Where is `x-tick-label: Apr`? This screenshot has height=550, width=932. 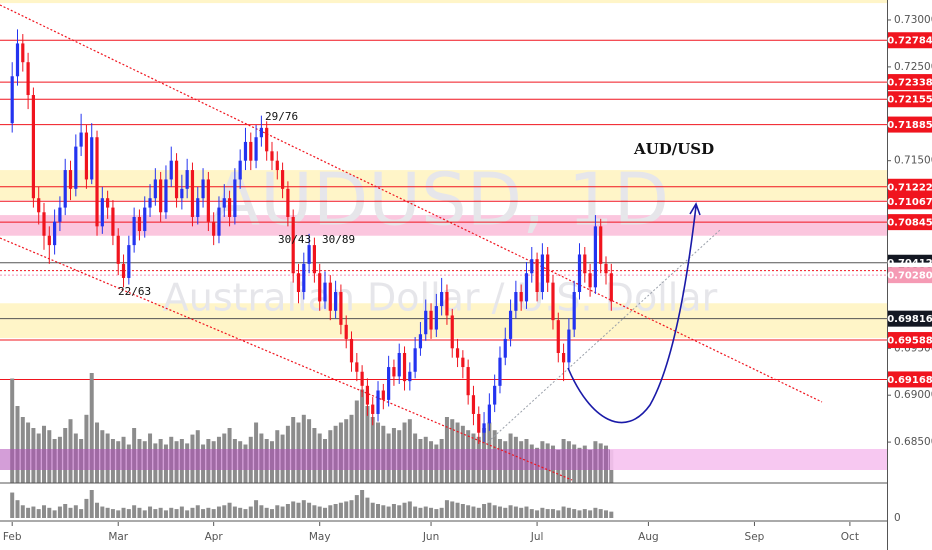
x-tick-label: Apr is located at coordinates (214, 537).